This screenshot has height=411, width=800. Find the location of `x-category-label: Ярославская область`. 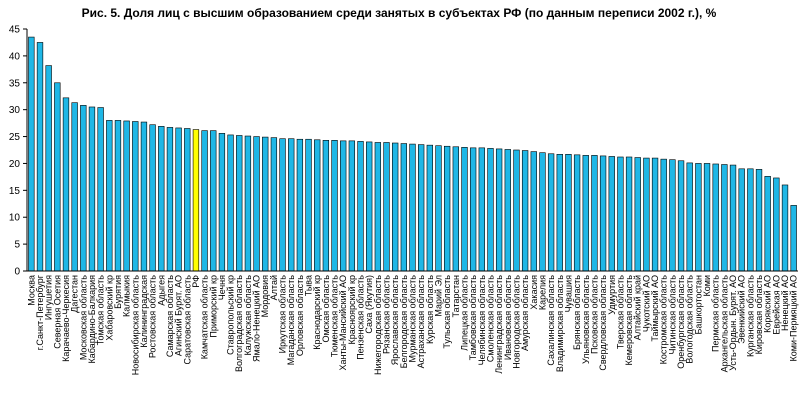

x-category-label: Ярославская область is located at coordinates (395, 320).